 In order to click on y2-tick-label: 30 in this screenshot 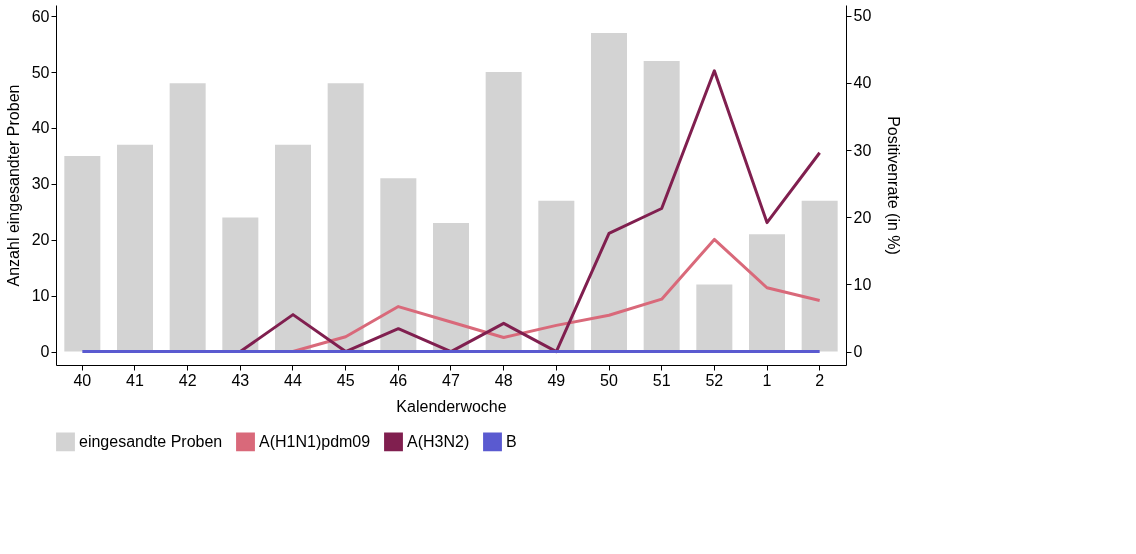, I will do `click(862, 150)`.